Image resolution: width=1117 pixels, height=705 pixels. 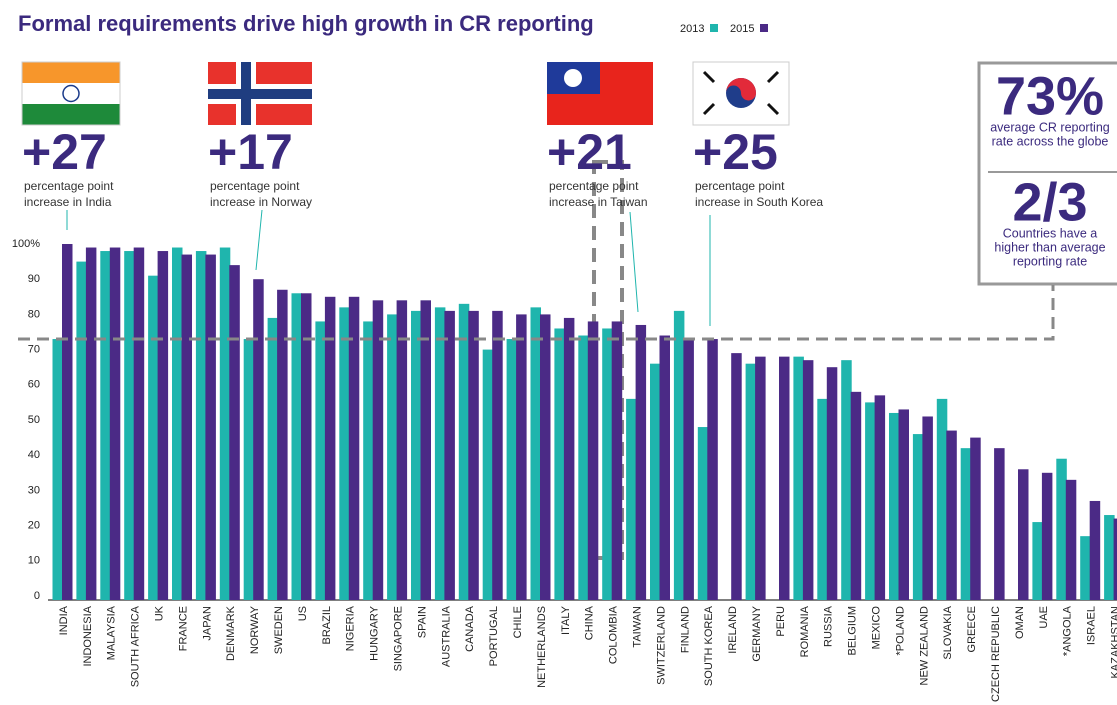 I want to click on x-tick-label: PERU, so click(x=781, y=621).